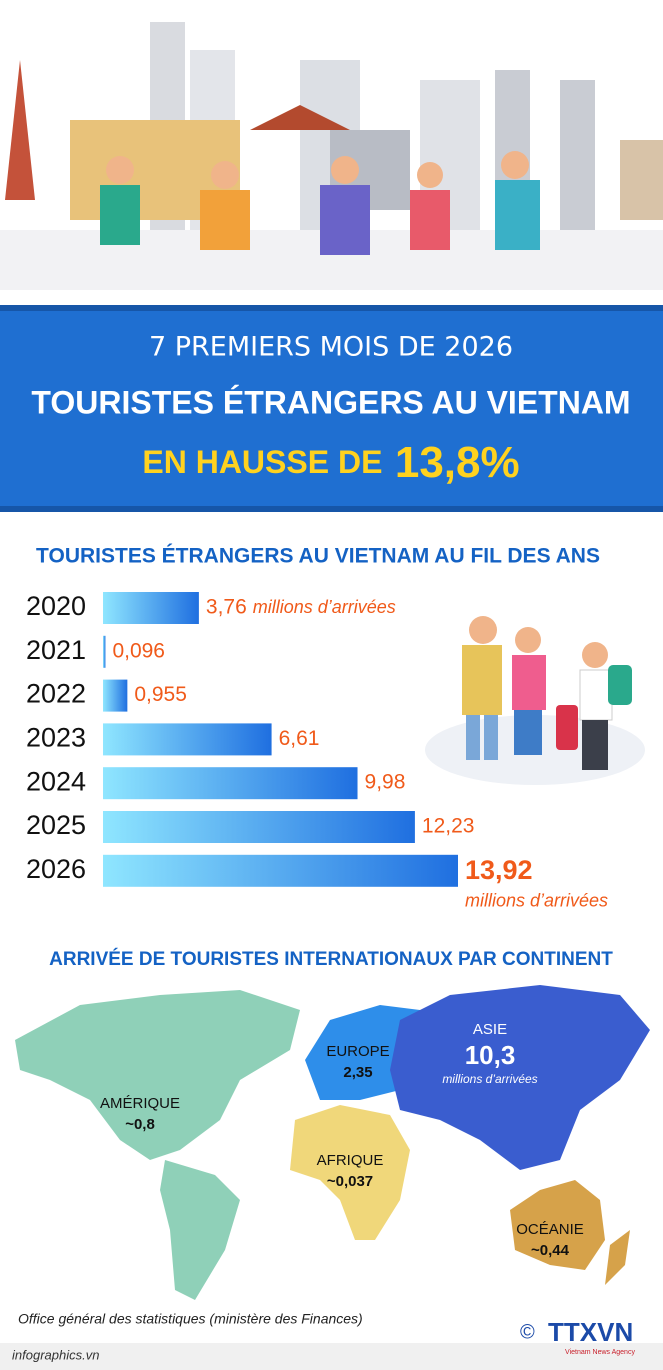 The image size is (663, 1370). I want to click on category-label: 2021, so click(56, 650).